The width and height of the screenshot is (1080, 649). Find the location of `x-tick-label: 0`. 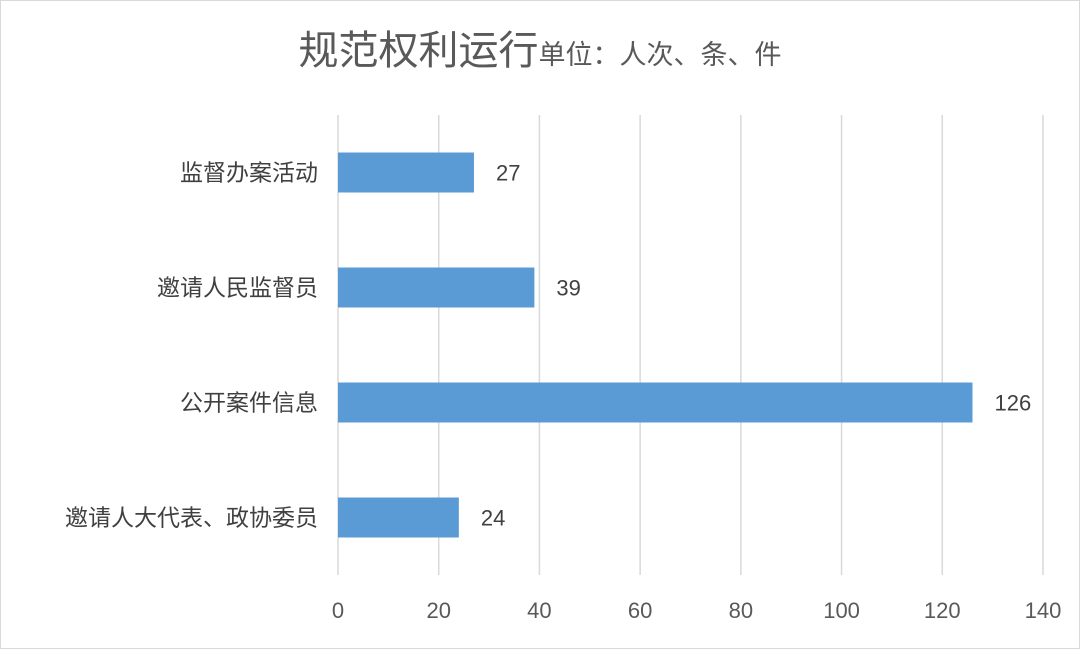

x-tick-label: 0 is located at coordinates (338, 610).